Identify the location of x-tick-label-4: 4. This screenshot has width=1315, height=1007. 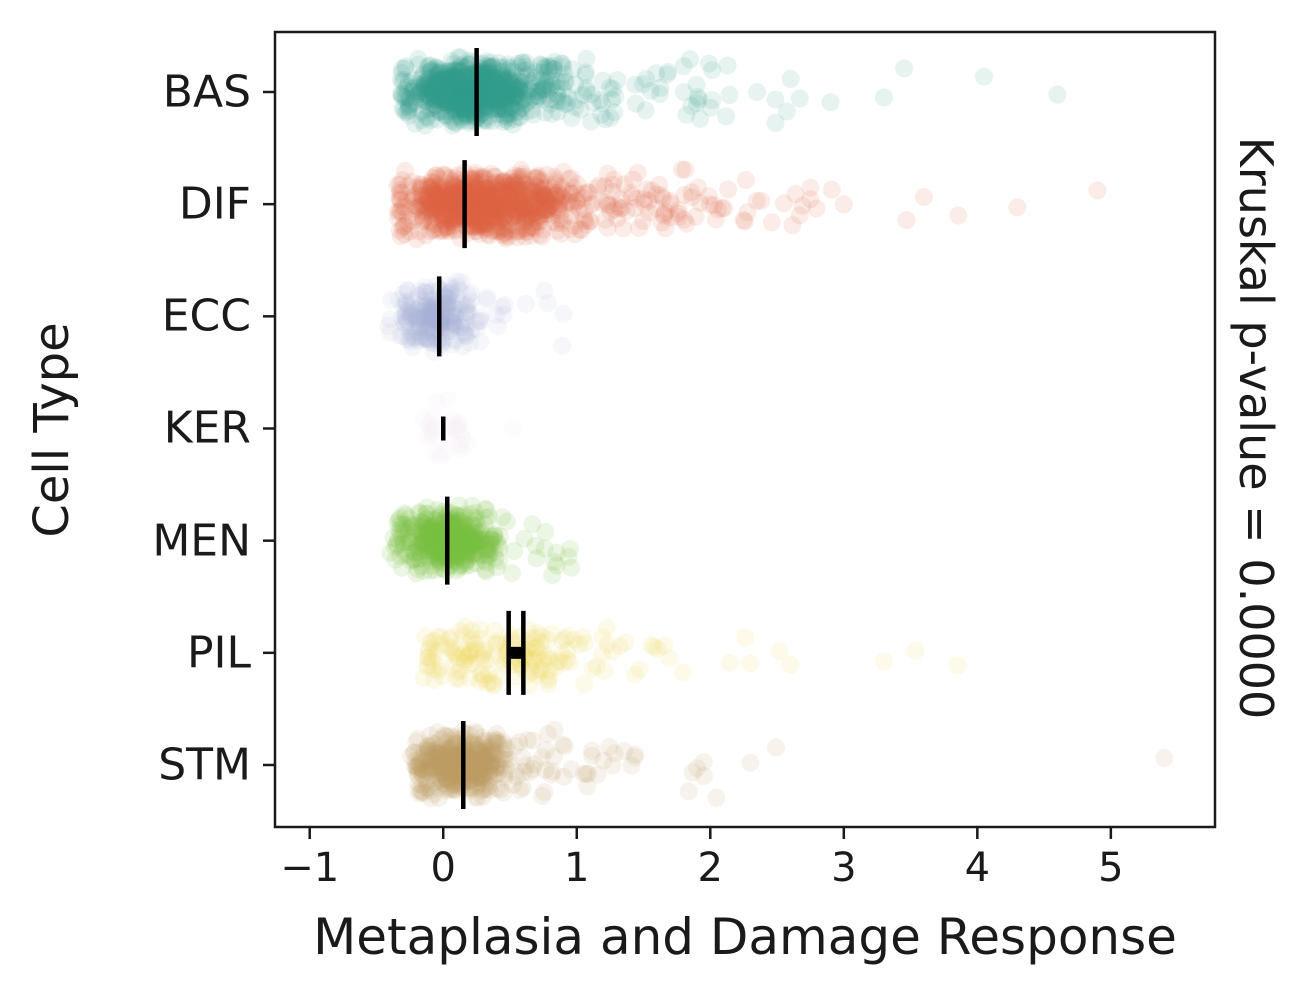
(977, 868).